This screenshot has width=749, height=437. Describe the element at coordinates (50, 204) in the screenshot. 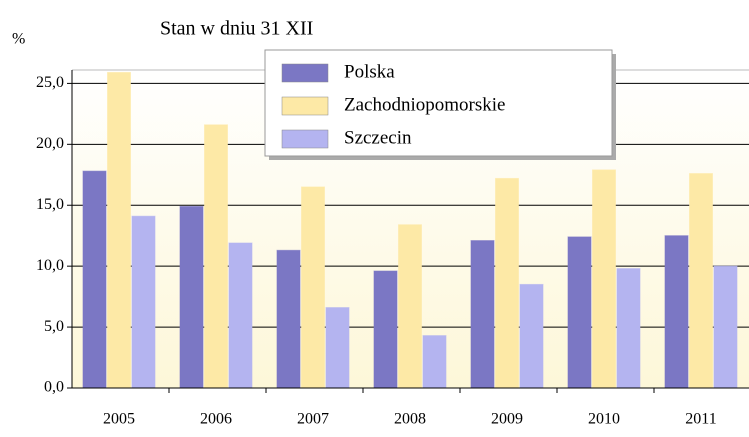

I see `y-tick-label: 15,0` at that location.